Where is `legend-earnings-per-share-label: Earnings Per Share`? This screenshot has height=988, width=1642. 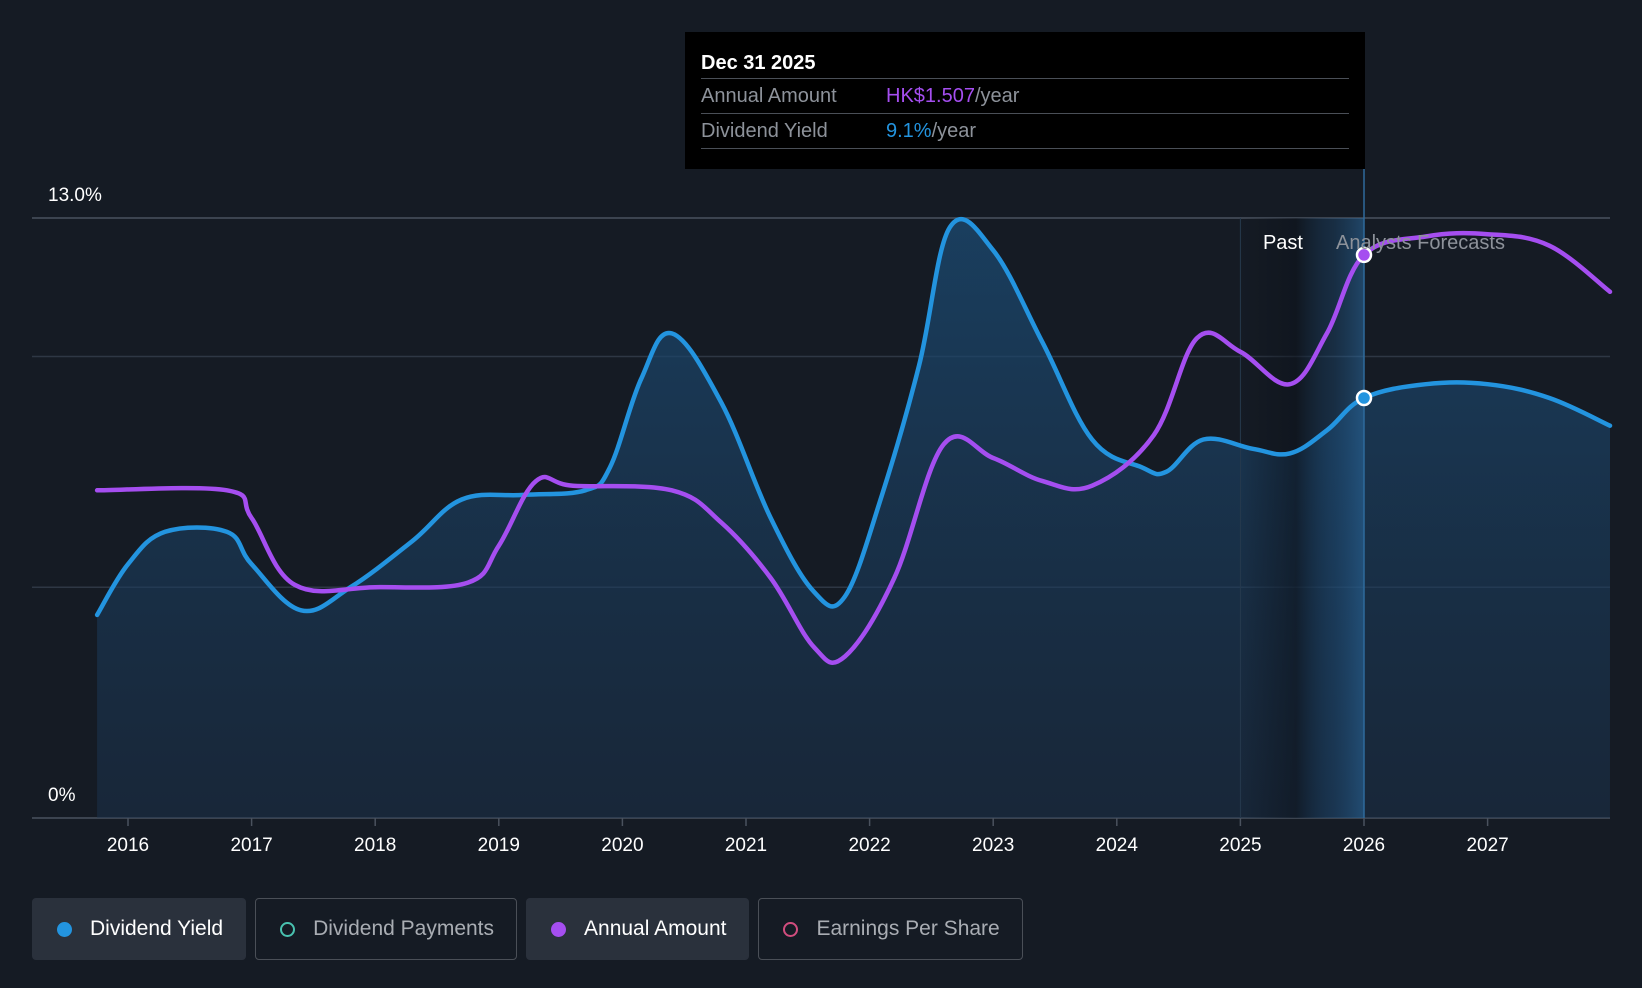
legend-earnings-per-share-label: Earnings Per Share is located at coordinates (908, 928).